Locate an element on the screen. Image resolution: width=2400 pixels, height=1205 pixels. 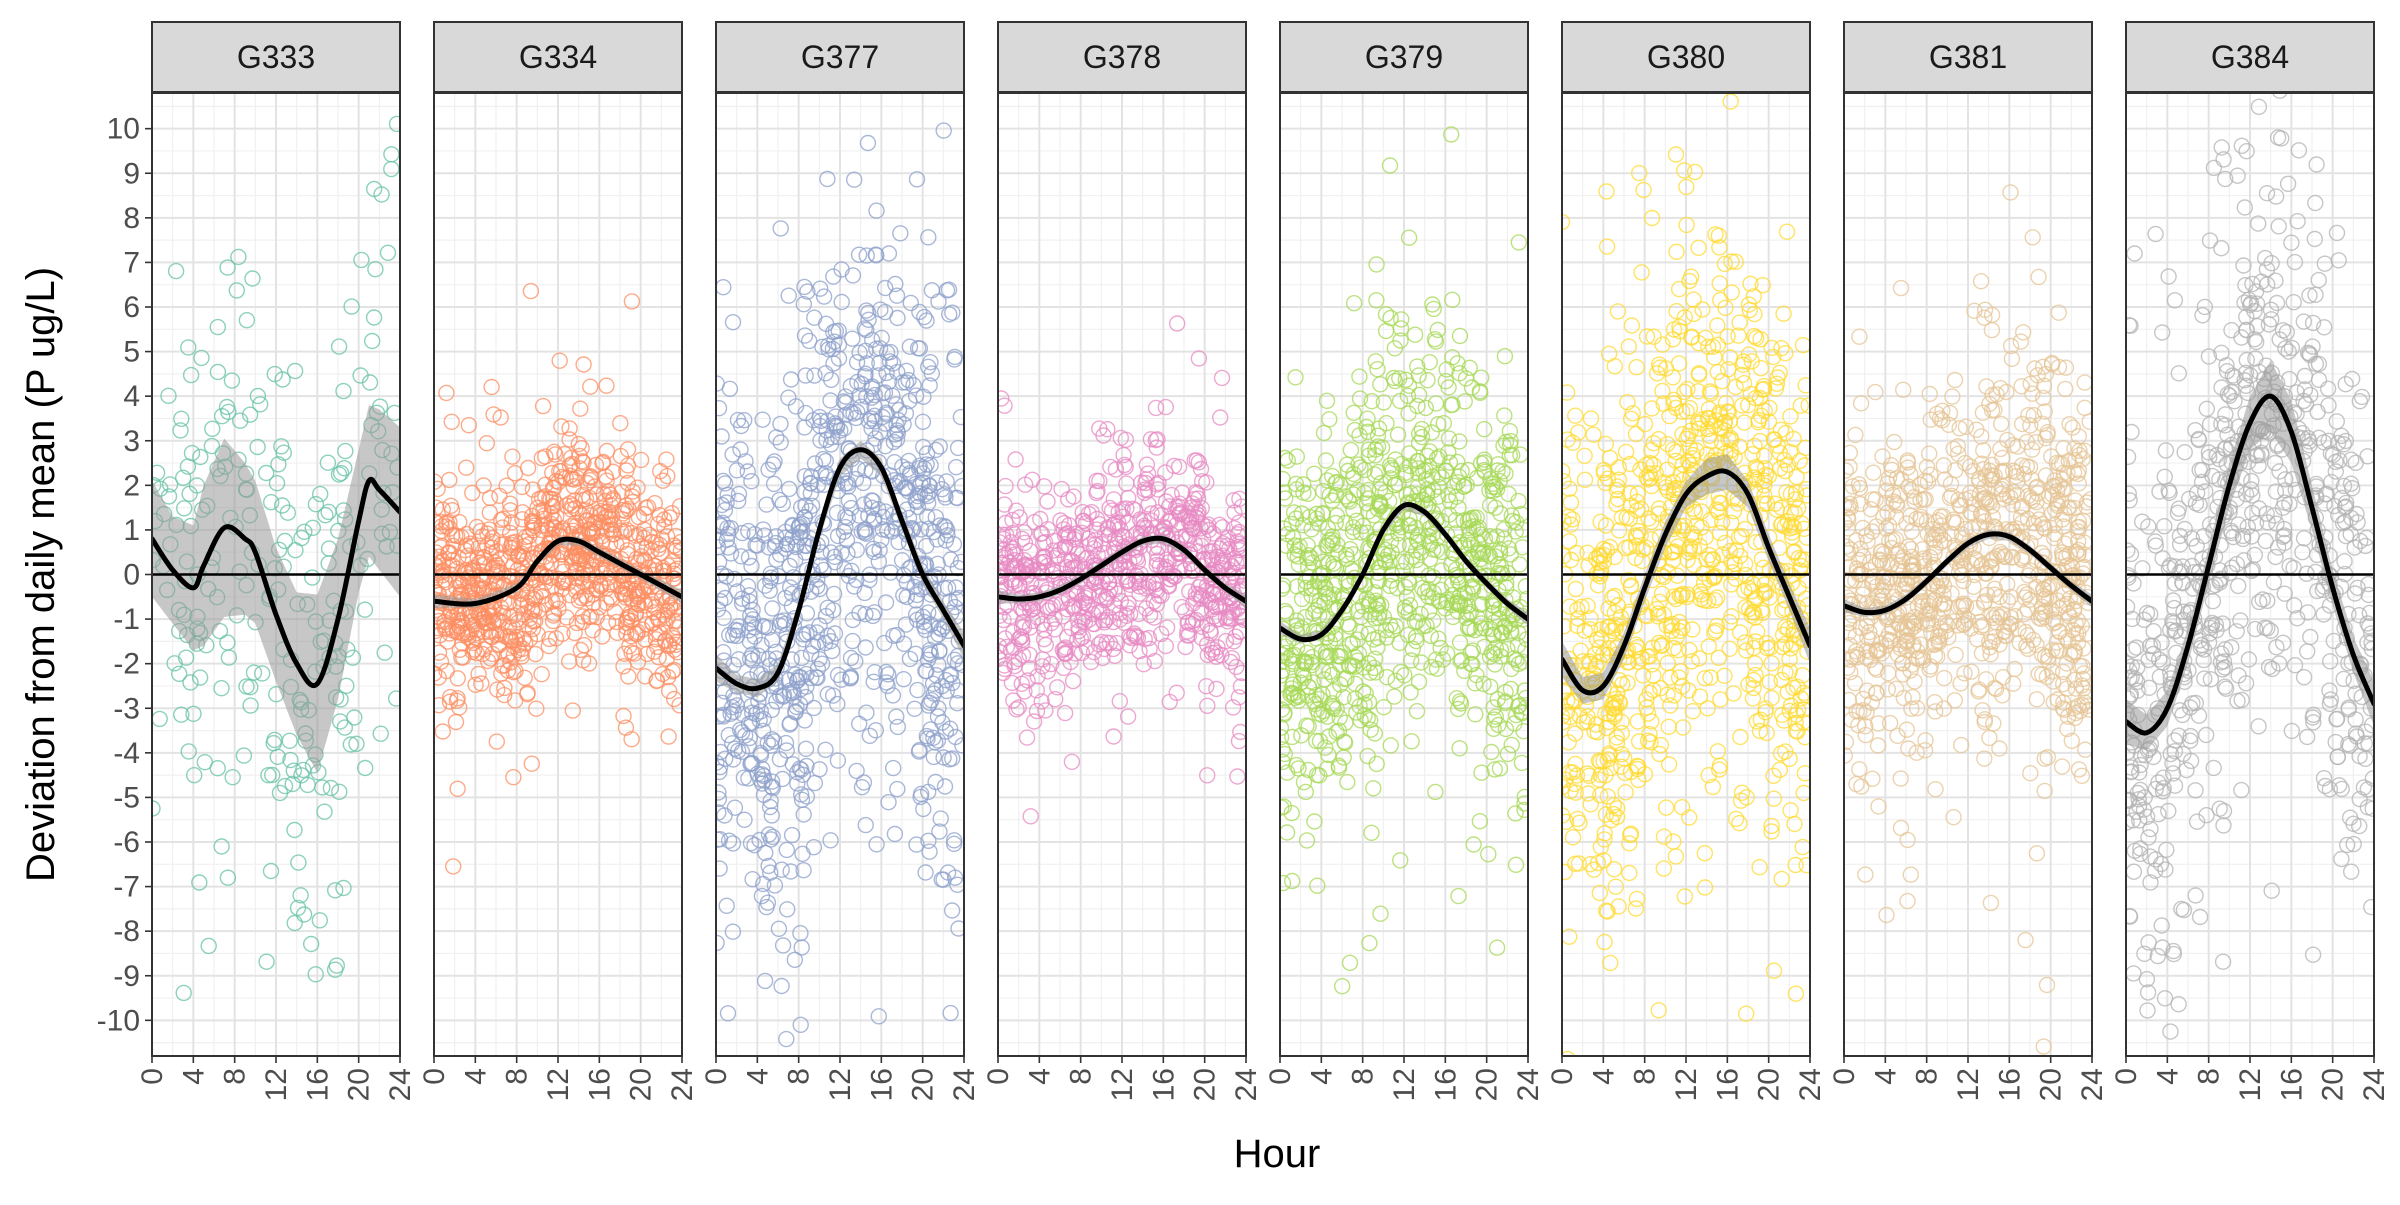
y-tick-label: 5 is located at coordinates (131, 352).